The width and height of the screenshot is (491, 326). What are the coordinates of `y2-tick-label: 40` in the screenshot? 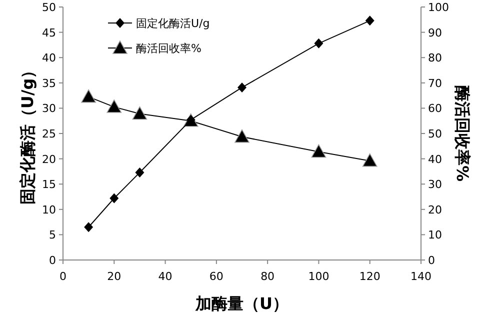 It's located at (435, 159).